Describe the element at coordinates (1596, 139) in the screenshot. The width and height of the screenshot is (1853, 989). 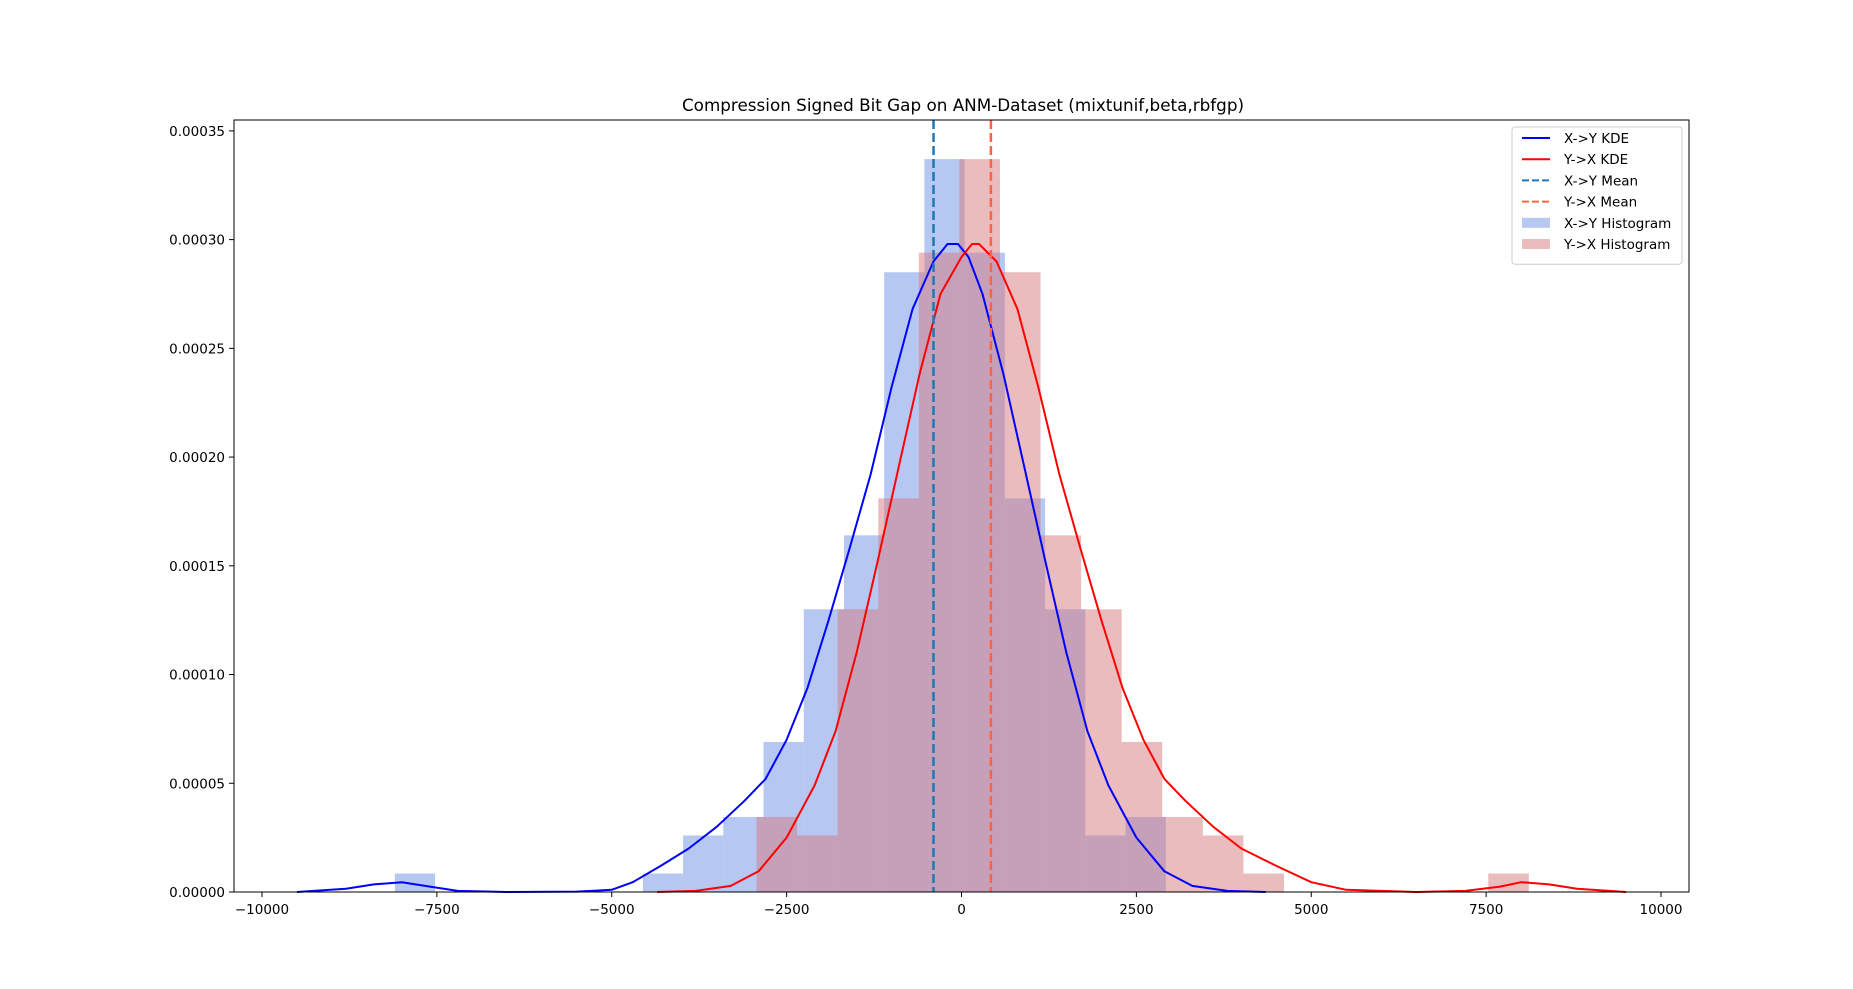
I see `legend-label: X->Y KDE` at that location.